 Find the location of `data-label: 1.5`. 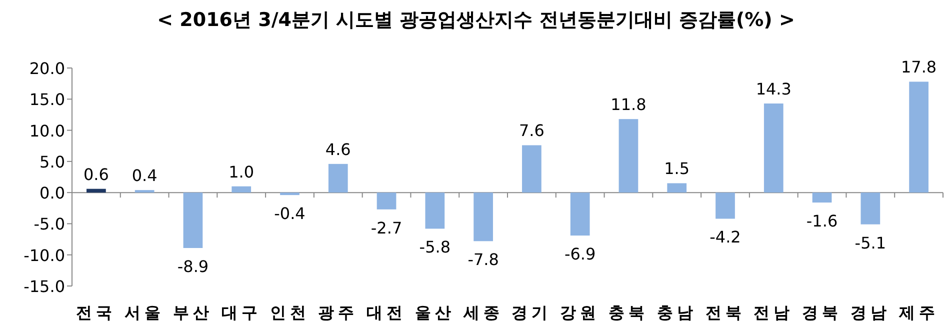

data-label: 1.5 is located at coordinates (677, 168).